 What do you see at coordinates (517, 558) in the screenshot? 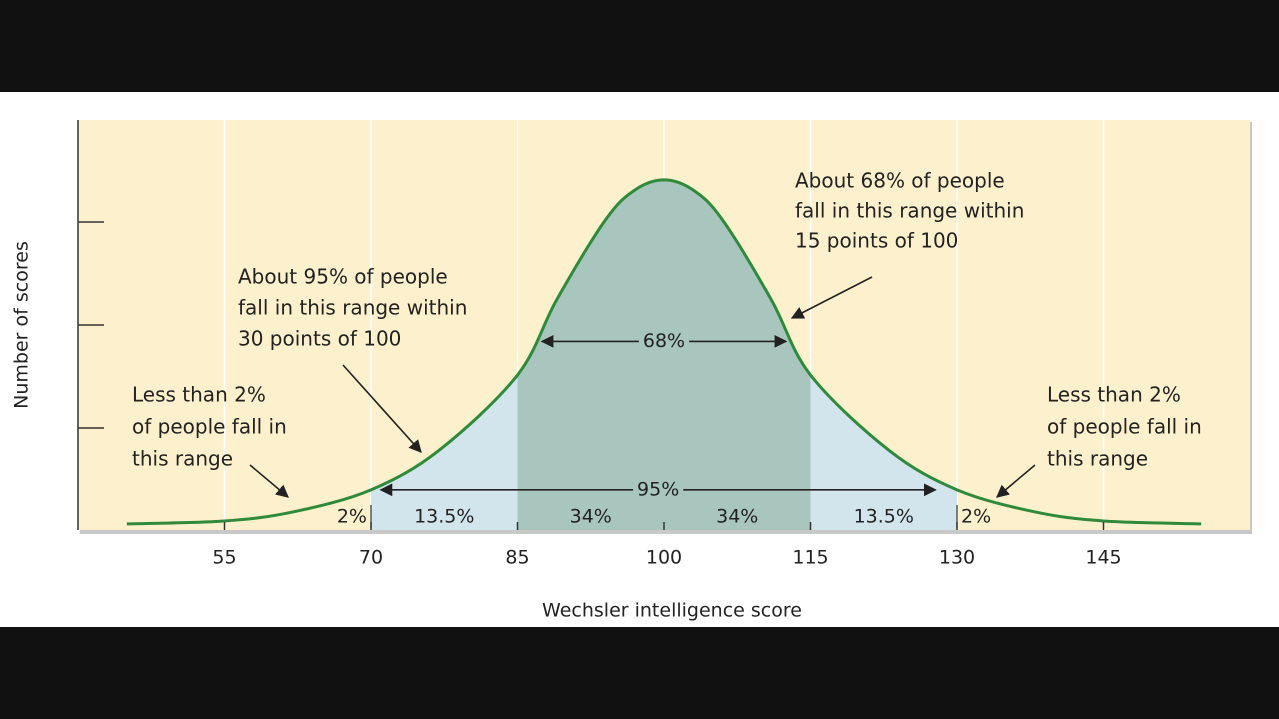
I see `x-tick-label: 85` at bounding box center [517, 558].